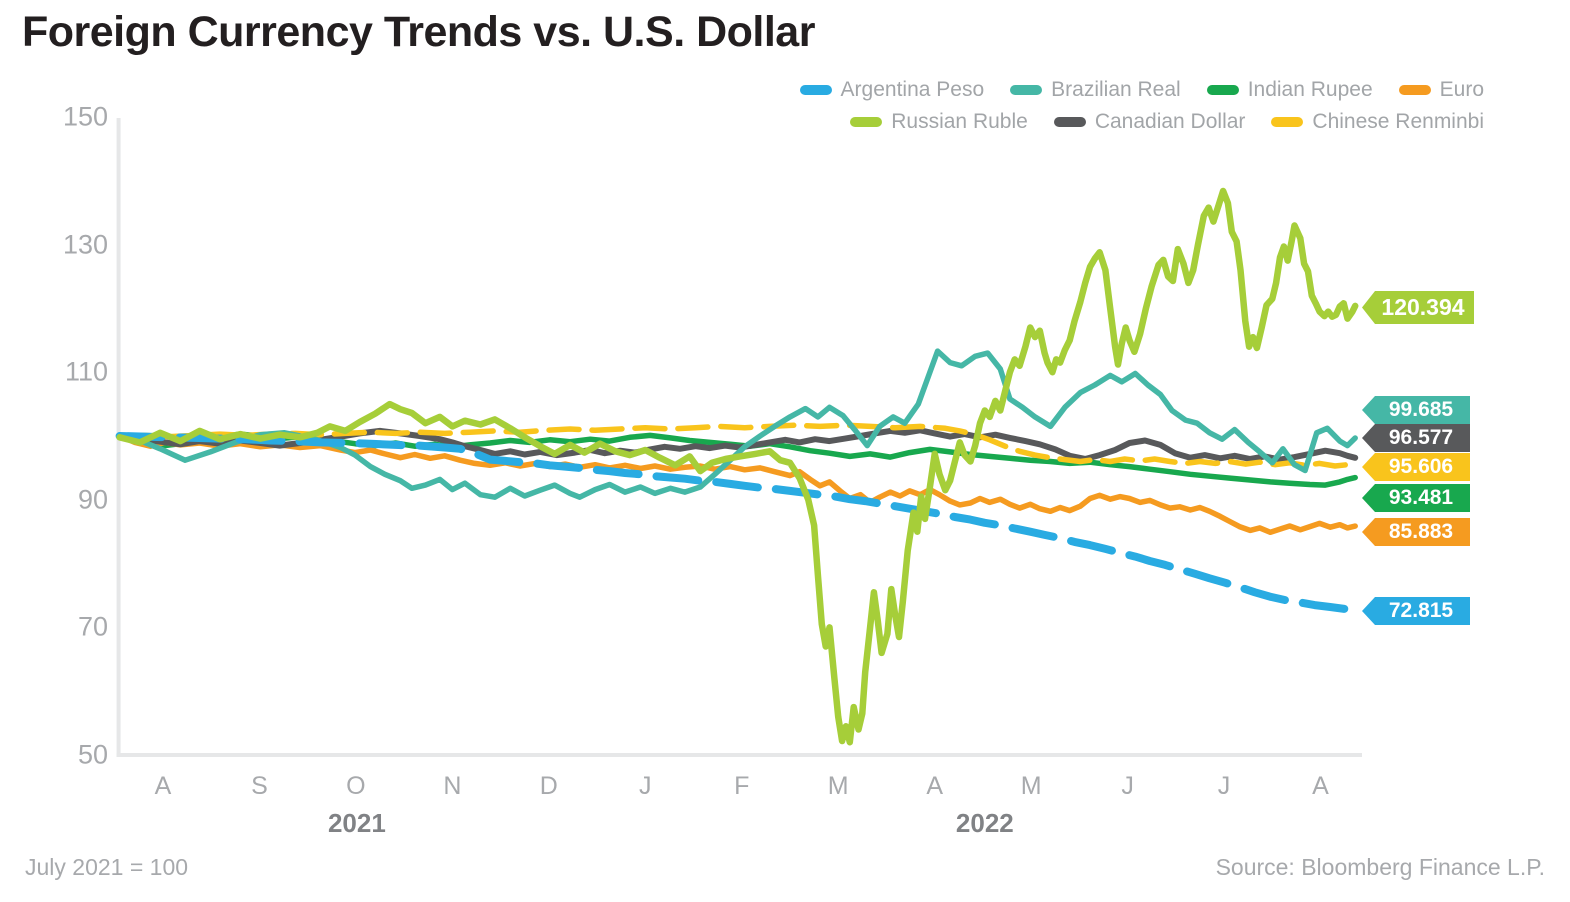  I want to click on value-tag-brazilian-real: 99.685, so click(1416, 410).